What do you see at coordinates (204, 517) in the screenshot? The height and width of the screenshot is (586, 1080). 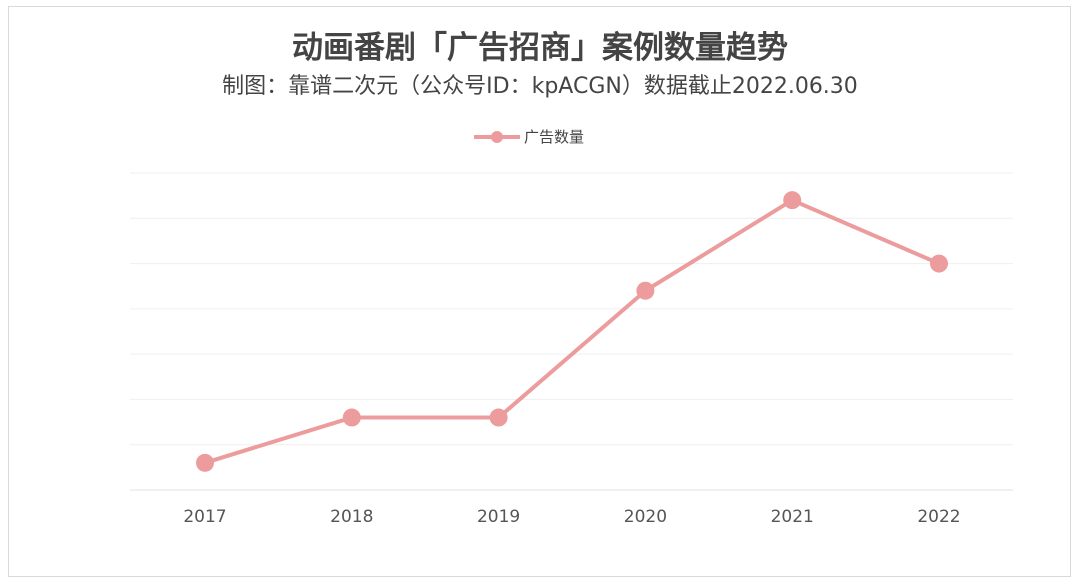 I see `x-tick-label: 2017` at bounding box center [204, 517].